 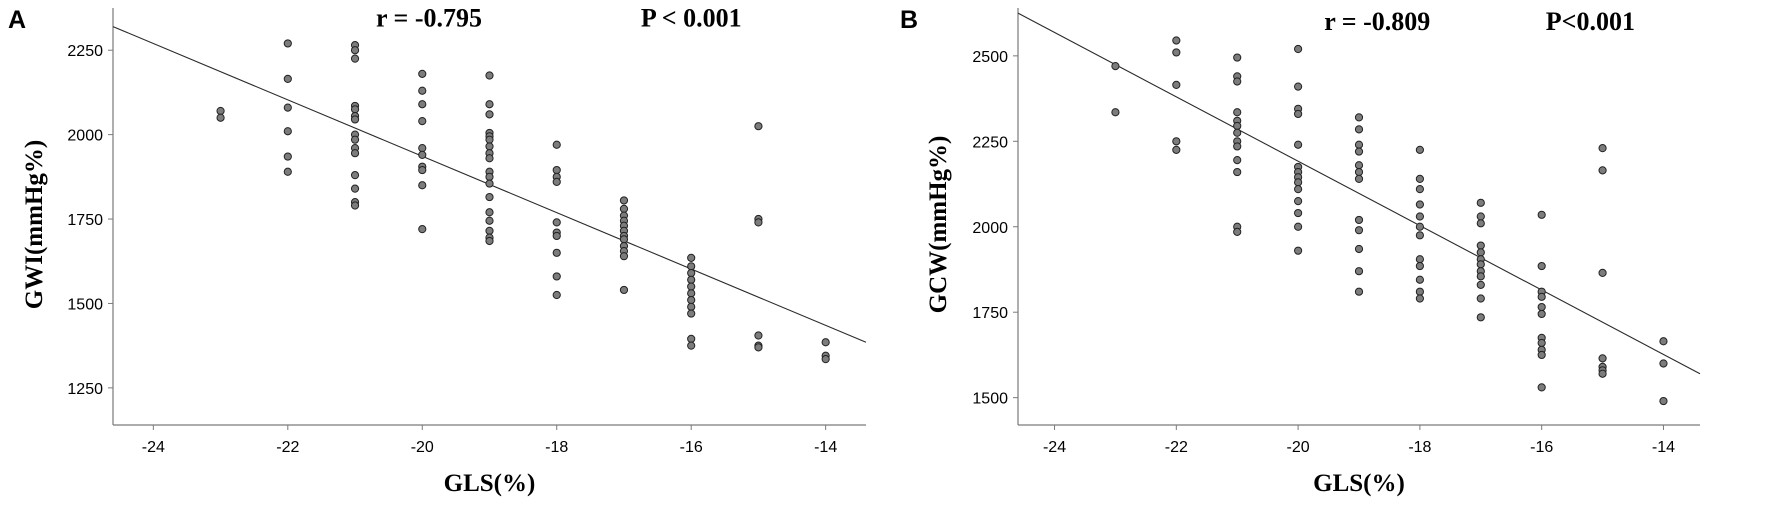 I want to click on y-axis-title: GCW(mmHg%), so click(x=938, y=225).